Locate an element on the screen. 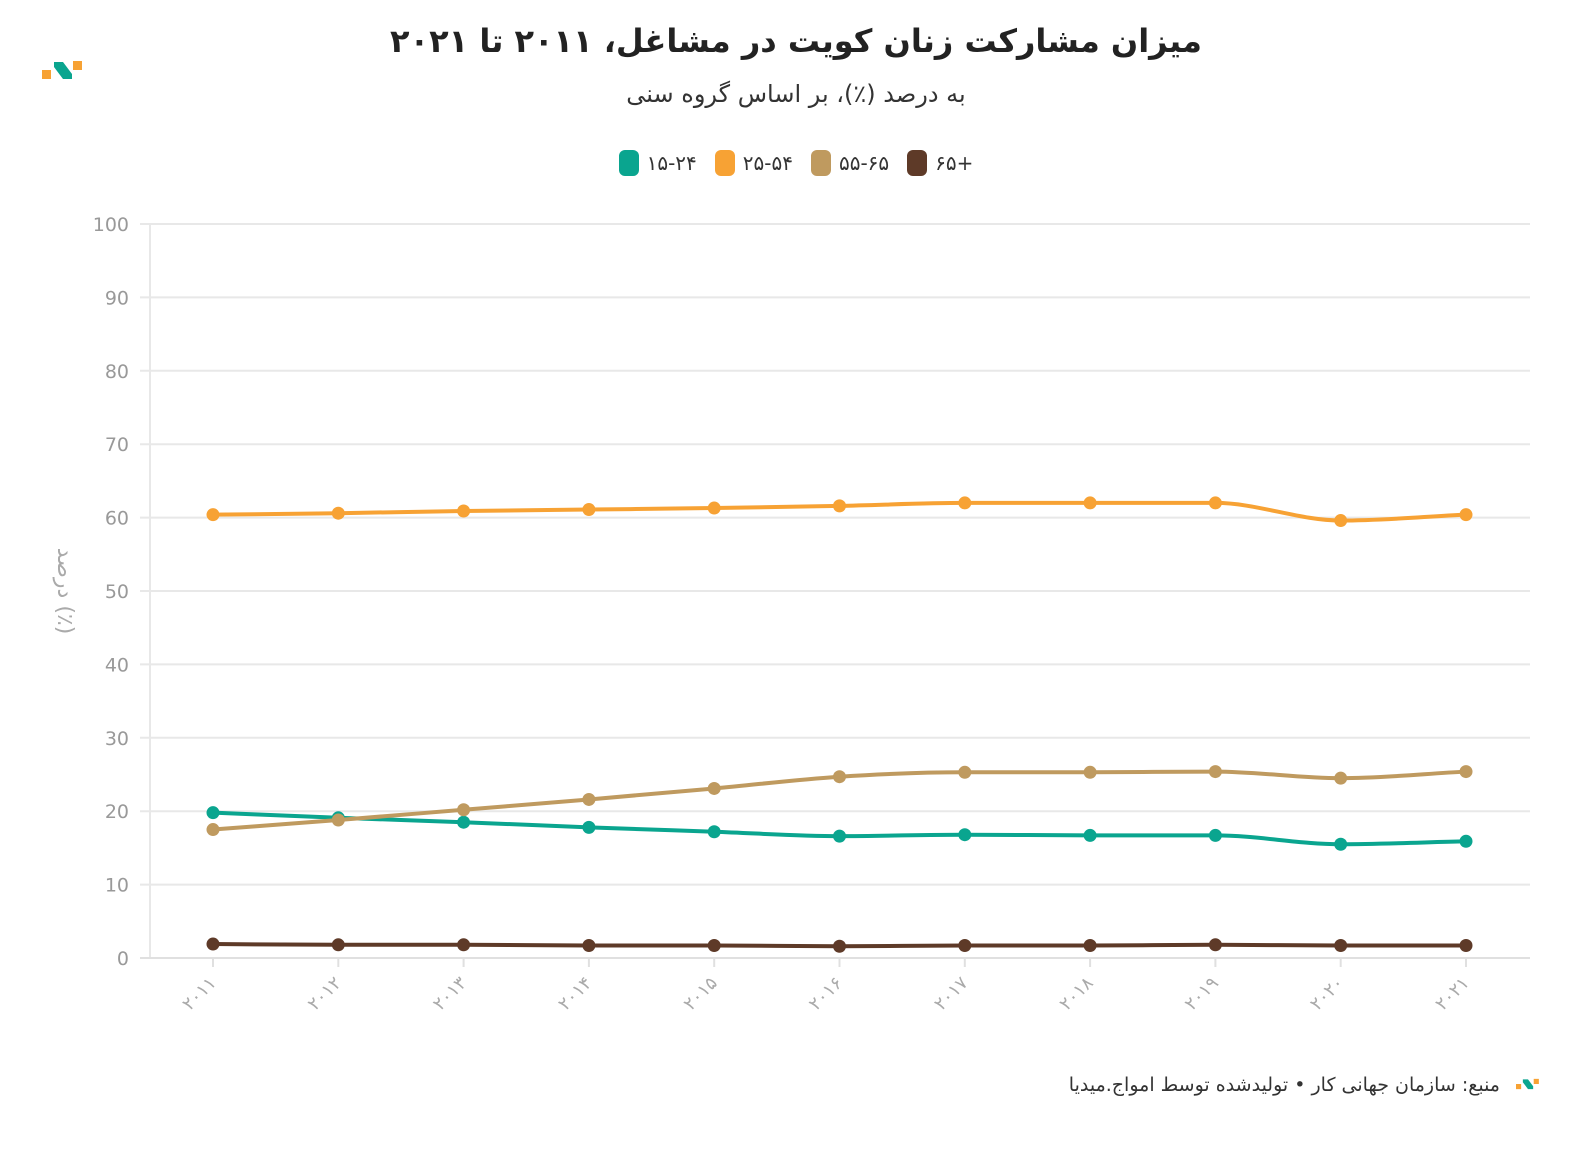 This screenshot has width=1592, height=1150. x-tick-label: ۲۰۲۱ is located at coordinates (1452, 994).